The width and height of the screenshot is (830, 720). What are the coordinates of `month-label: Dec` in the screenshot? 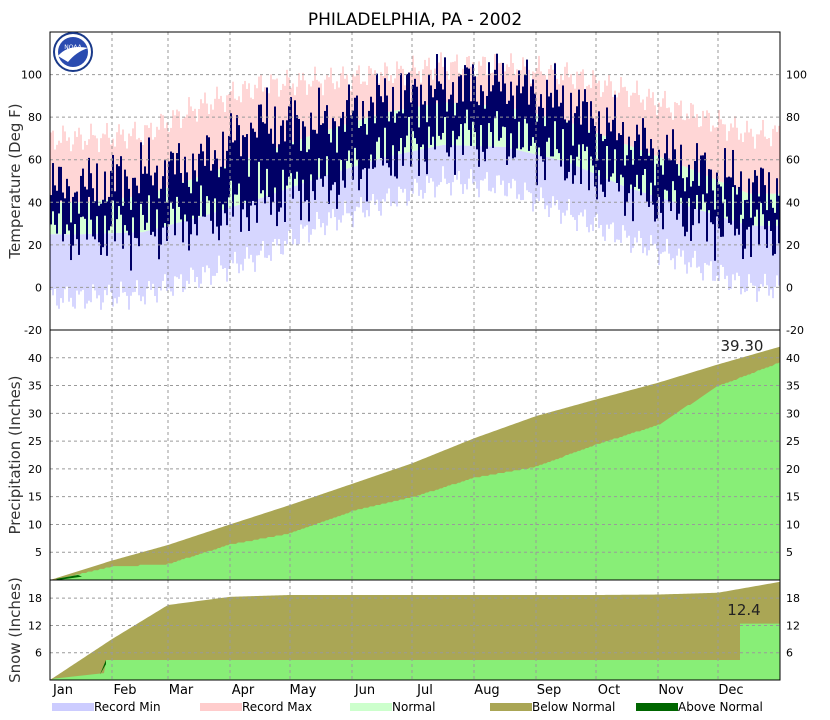 It's located at (730, 690).